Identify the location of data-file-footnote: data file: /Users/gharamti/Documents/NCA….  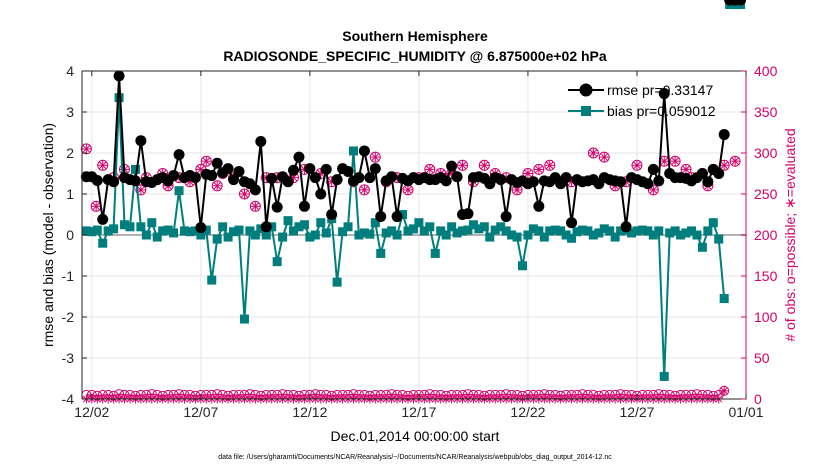
(415, 457).